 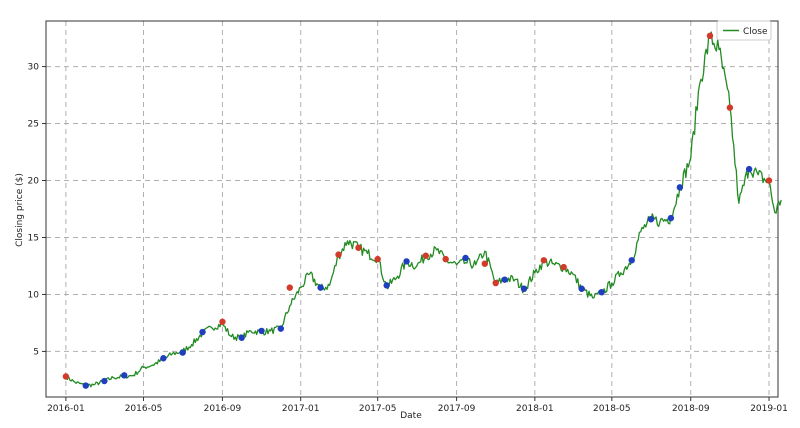 What do you see at coordinates (34, 295) in the screenshot?
I see `y-tick-label-1: 10` at bounding box center [34, 295].